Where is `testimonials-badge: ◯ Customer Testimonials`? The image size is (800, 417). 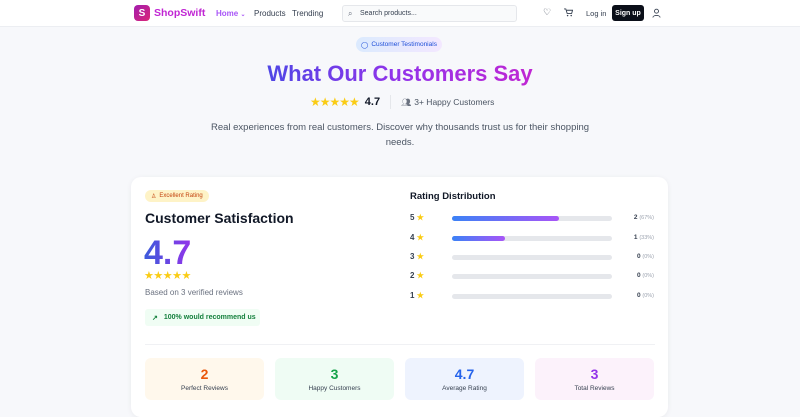
testimonials-badge: ◯ Customer Testimonials is located at coordinates (399, 44).